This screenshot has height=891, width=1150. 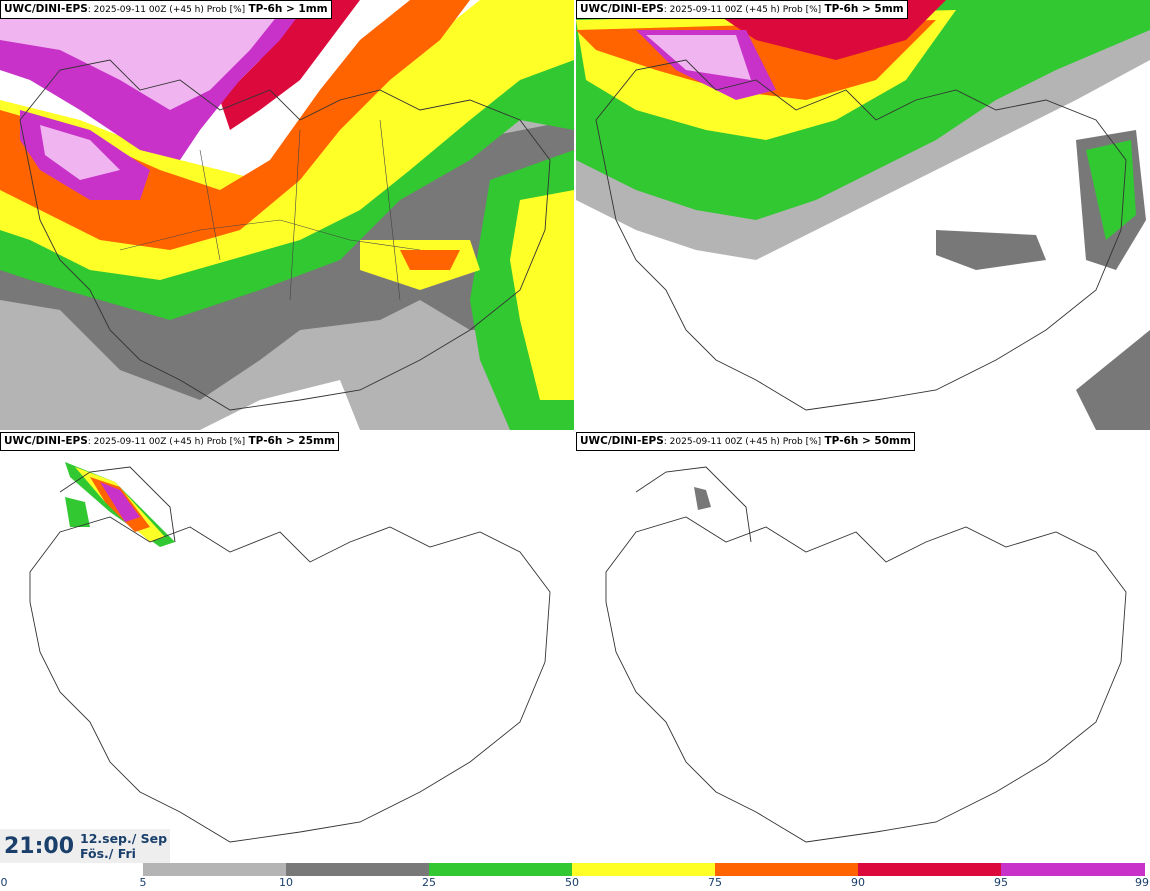 What do you see at coordinates (867, 441) in the screenshot?
I see `threshold-label: TP-6h > 50mm` at bounding box center [867, 441].